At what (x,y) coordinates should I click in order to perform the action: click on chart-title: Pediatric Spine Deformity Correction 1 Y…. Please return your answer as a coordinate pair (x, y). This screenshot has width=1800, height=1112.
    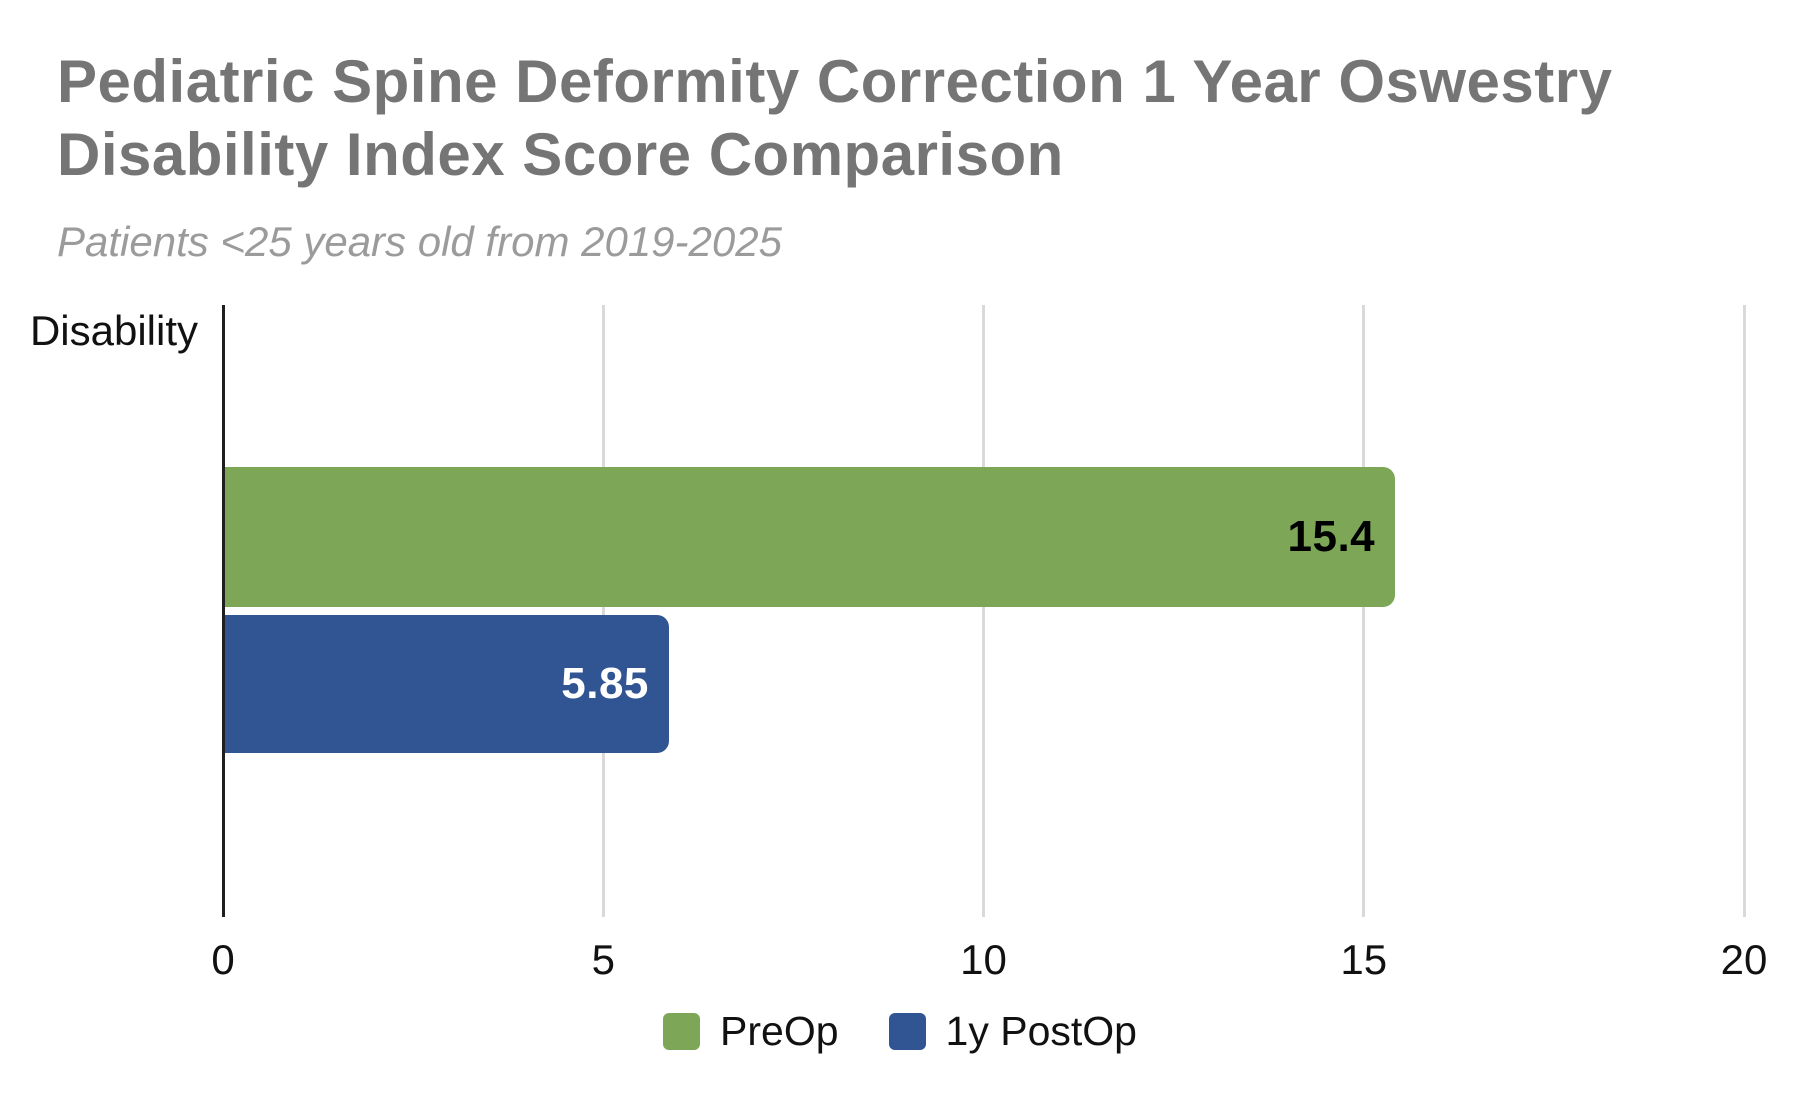
    Looking at the image, I should click on (835, 118).